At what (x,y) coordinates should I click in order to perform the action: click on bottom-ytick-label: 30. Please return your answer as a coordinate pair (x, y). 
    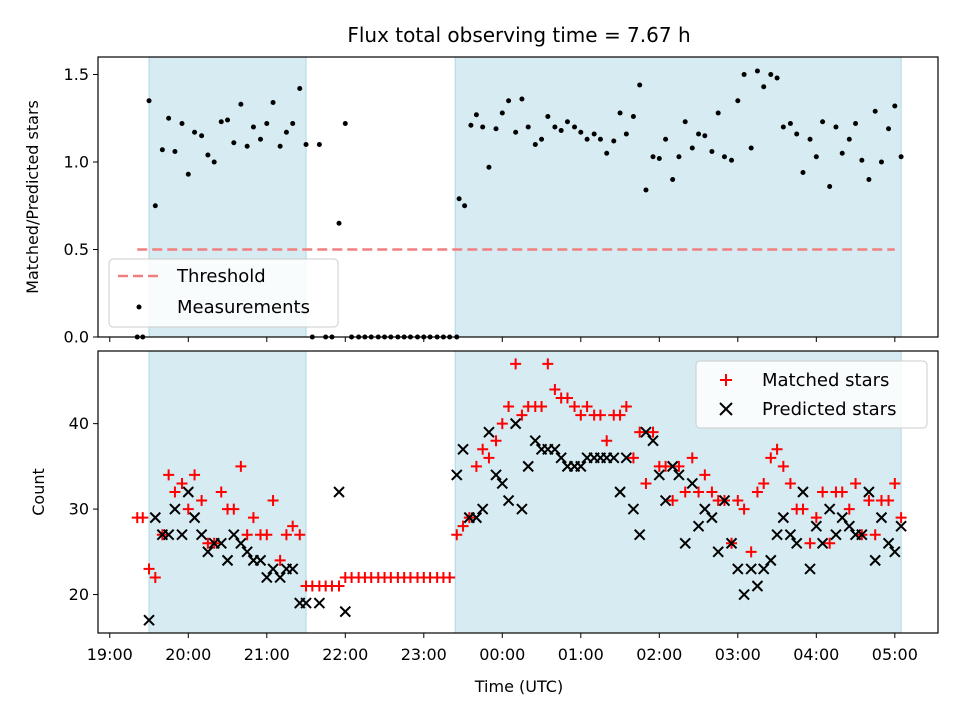
    Looking at the image, I should click on (79, 509).